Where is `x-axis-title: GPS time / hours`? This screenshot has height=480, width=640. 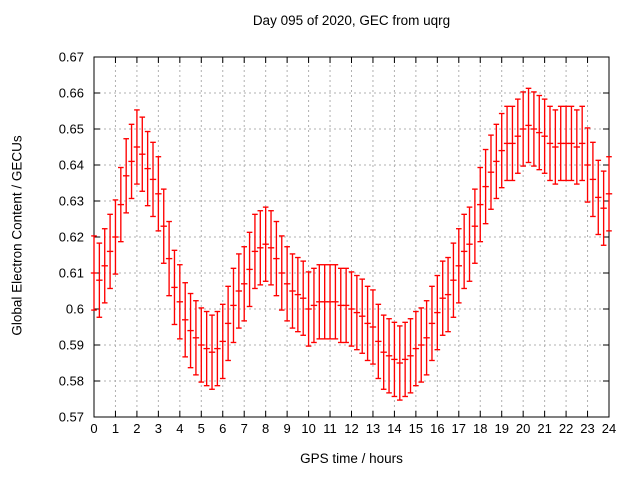
x-axis-title: GPS time / hours is located at coordinates (351, 458).